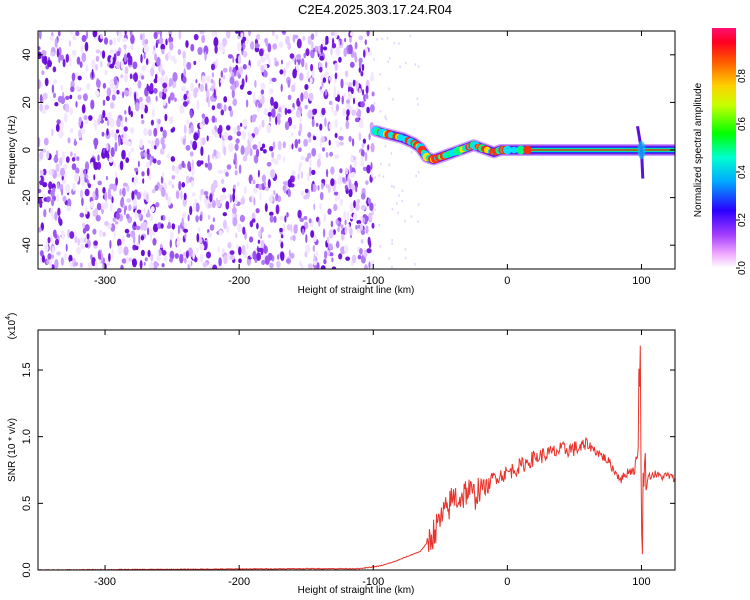 The width and height of the screenshot is (750, 600). What do you see at coordinates (8, 318) in the screenshot?
I see `snr-scale-exp: 4` at bounding box center [8, 318].